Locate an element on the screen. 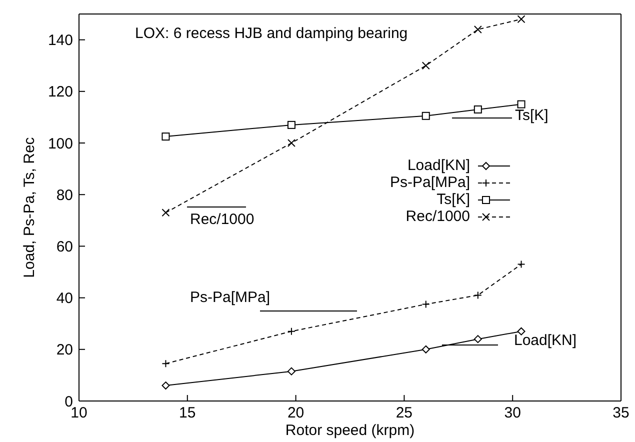 Image resolution: width=635 pixels, height=442 pixels. legend-label: Ts[K] is located at coordinates (453, 199).